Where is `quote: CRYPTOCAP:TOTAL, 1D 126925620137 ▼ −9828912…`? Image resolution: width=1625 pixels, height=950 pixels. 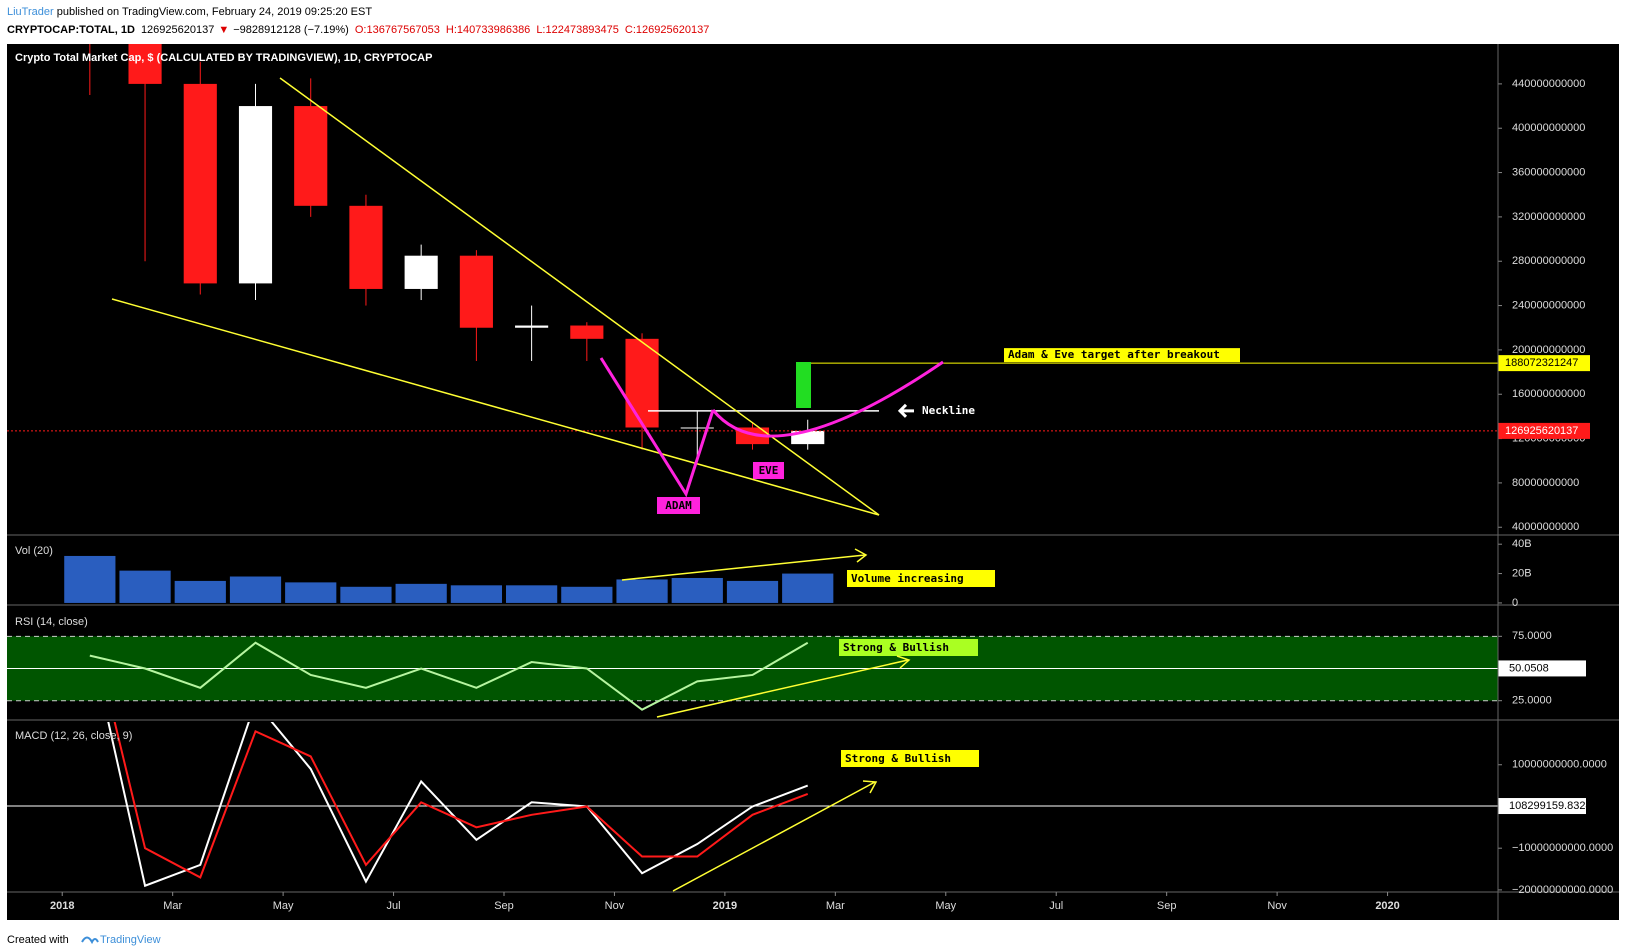
quote: CRYPTOCAP:TOTAL, 1D 126925620137 ▼ −9828912… is located at coordinates (358, 30).